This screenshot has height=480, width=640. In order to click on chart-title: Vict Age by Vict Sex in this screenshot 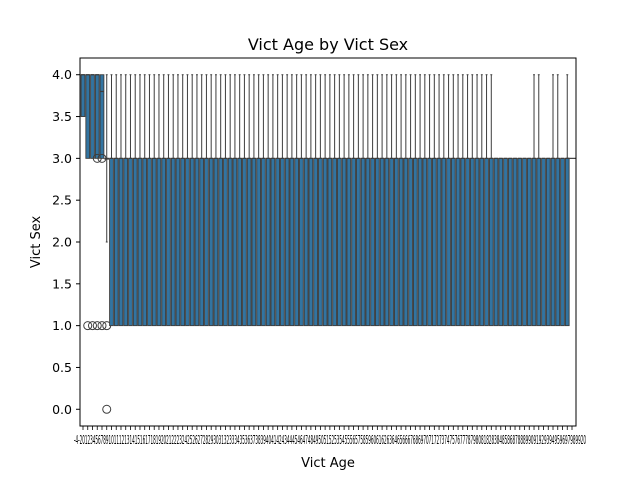, I will do `click(328, 44)`.